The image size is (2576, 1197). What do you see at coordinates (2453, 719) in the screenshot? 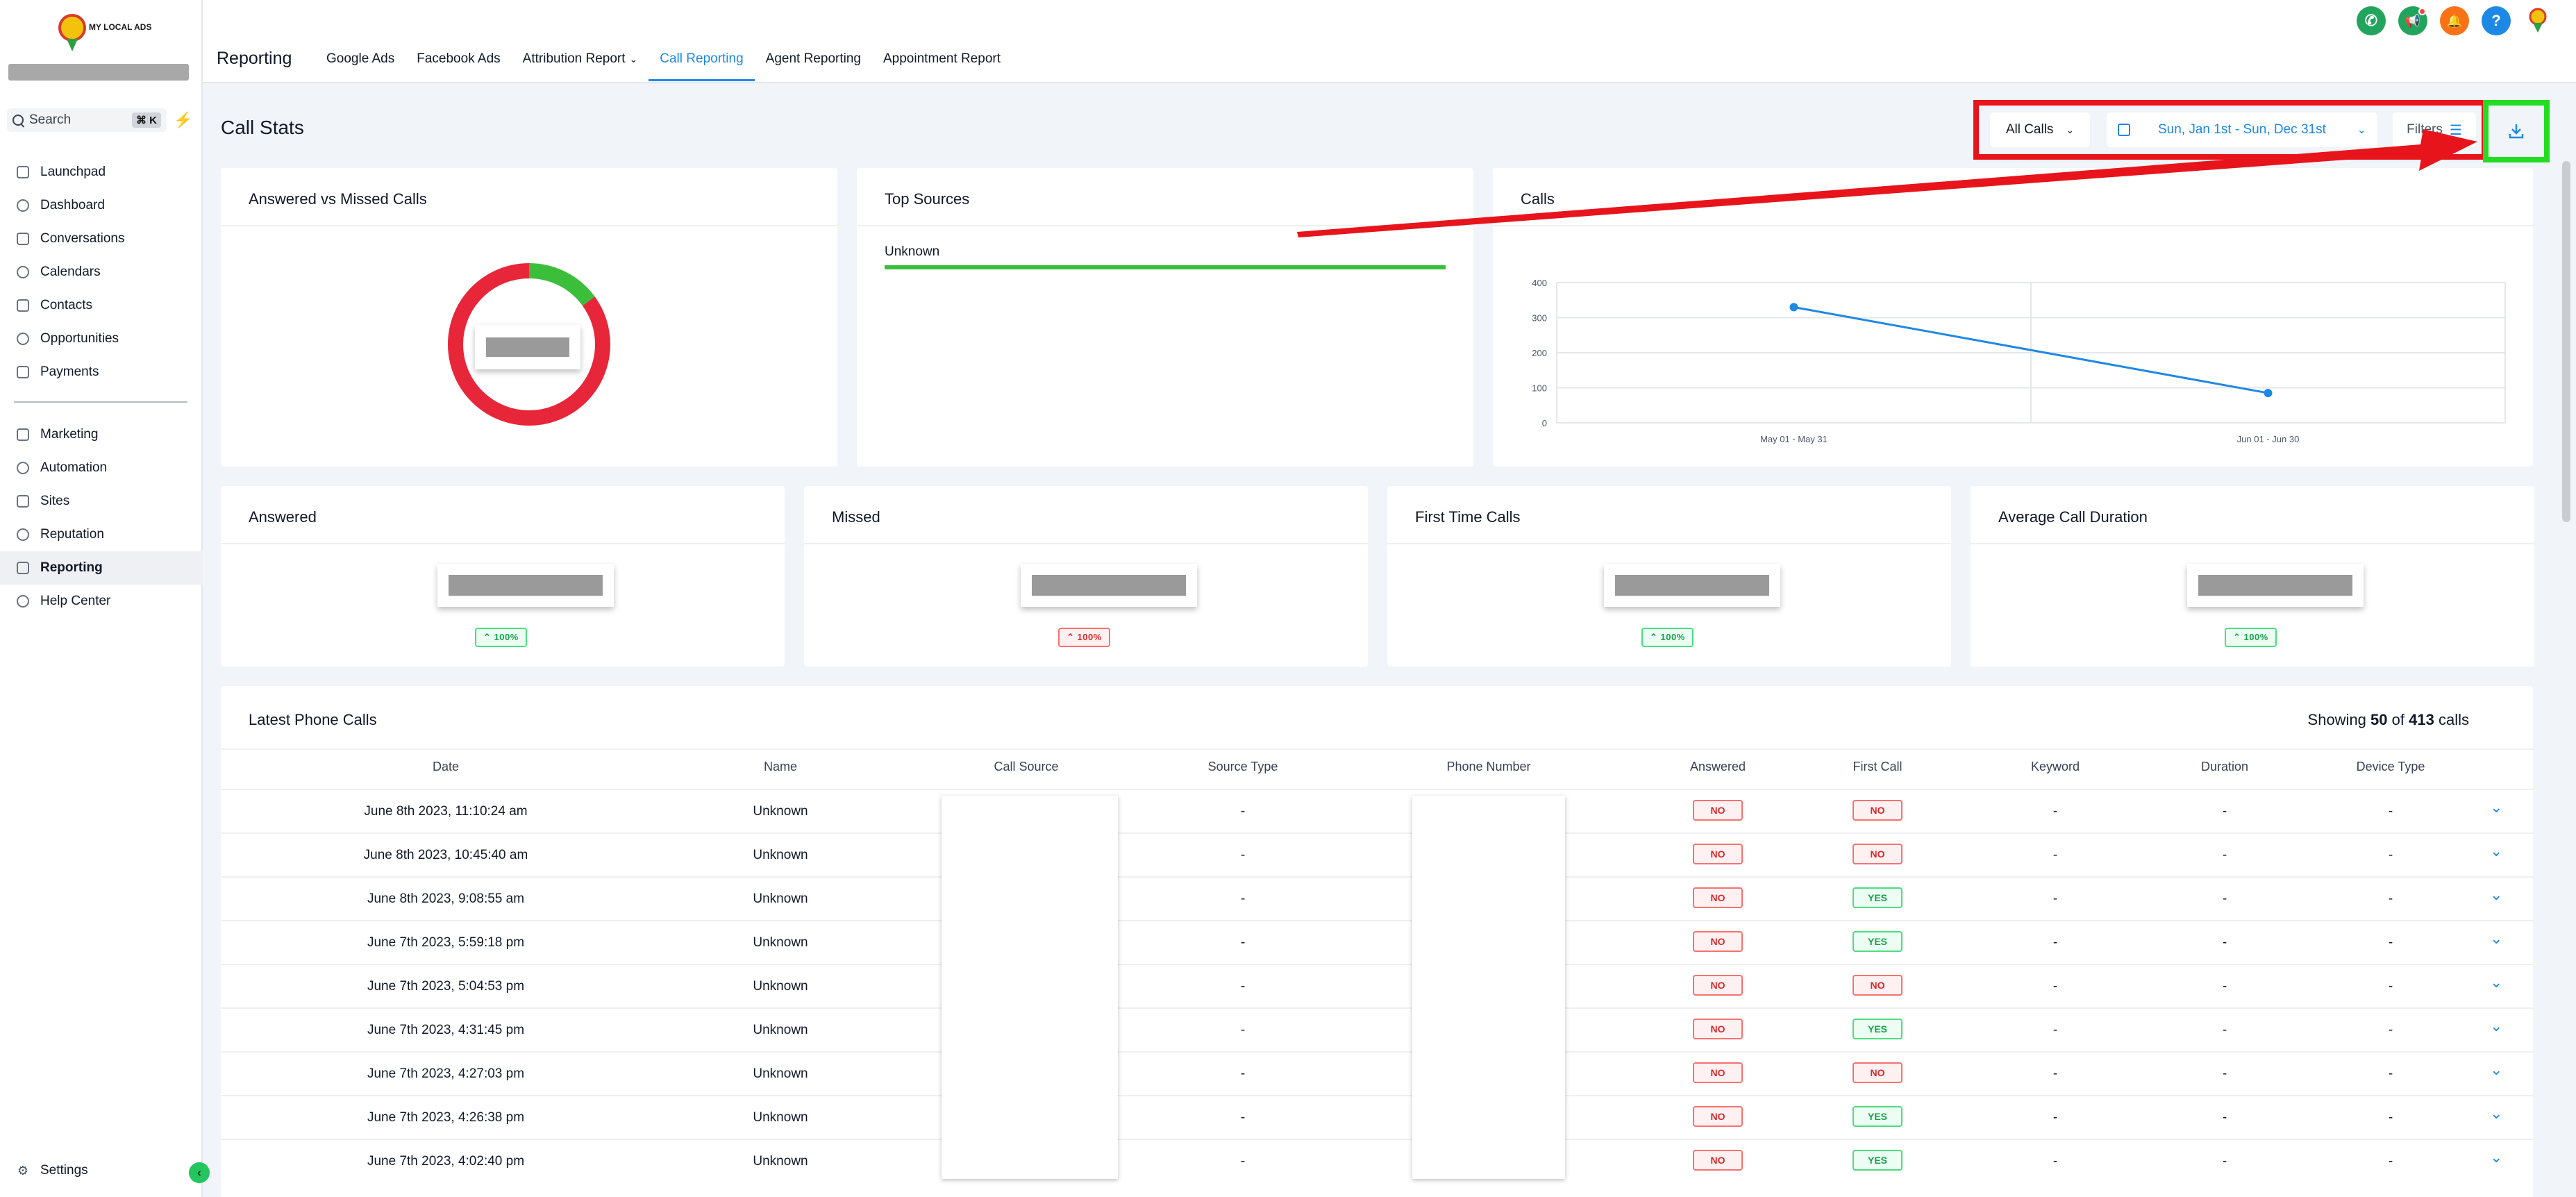
I see `showing-suffix: calls` at bounding box center [2453, 719].